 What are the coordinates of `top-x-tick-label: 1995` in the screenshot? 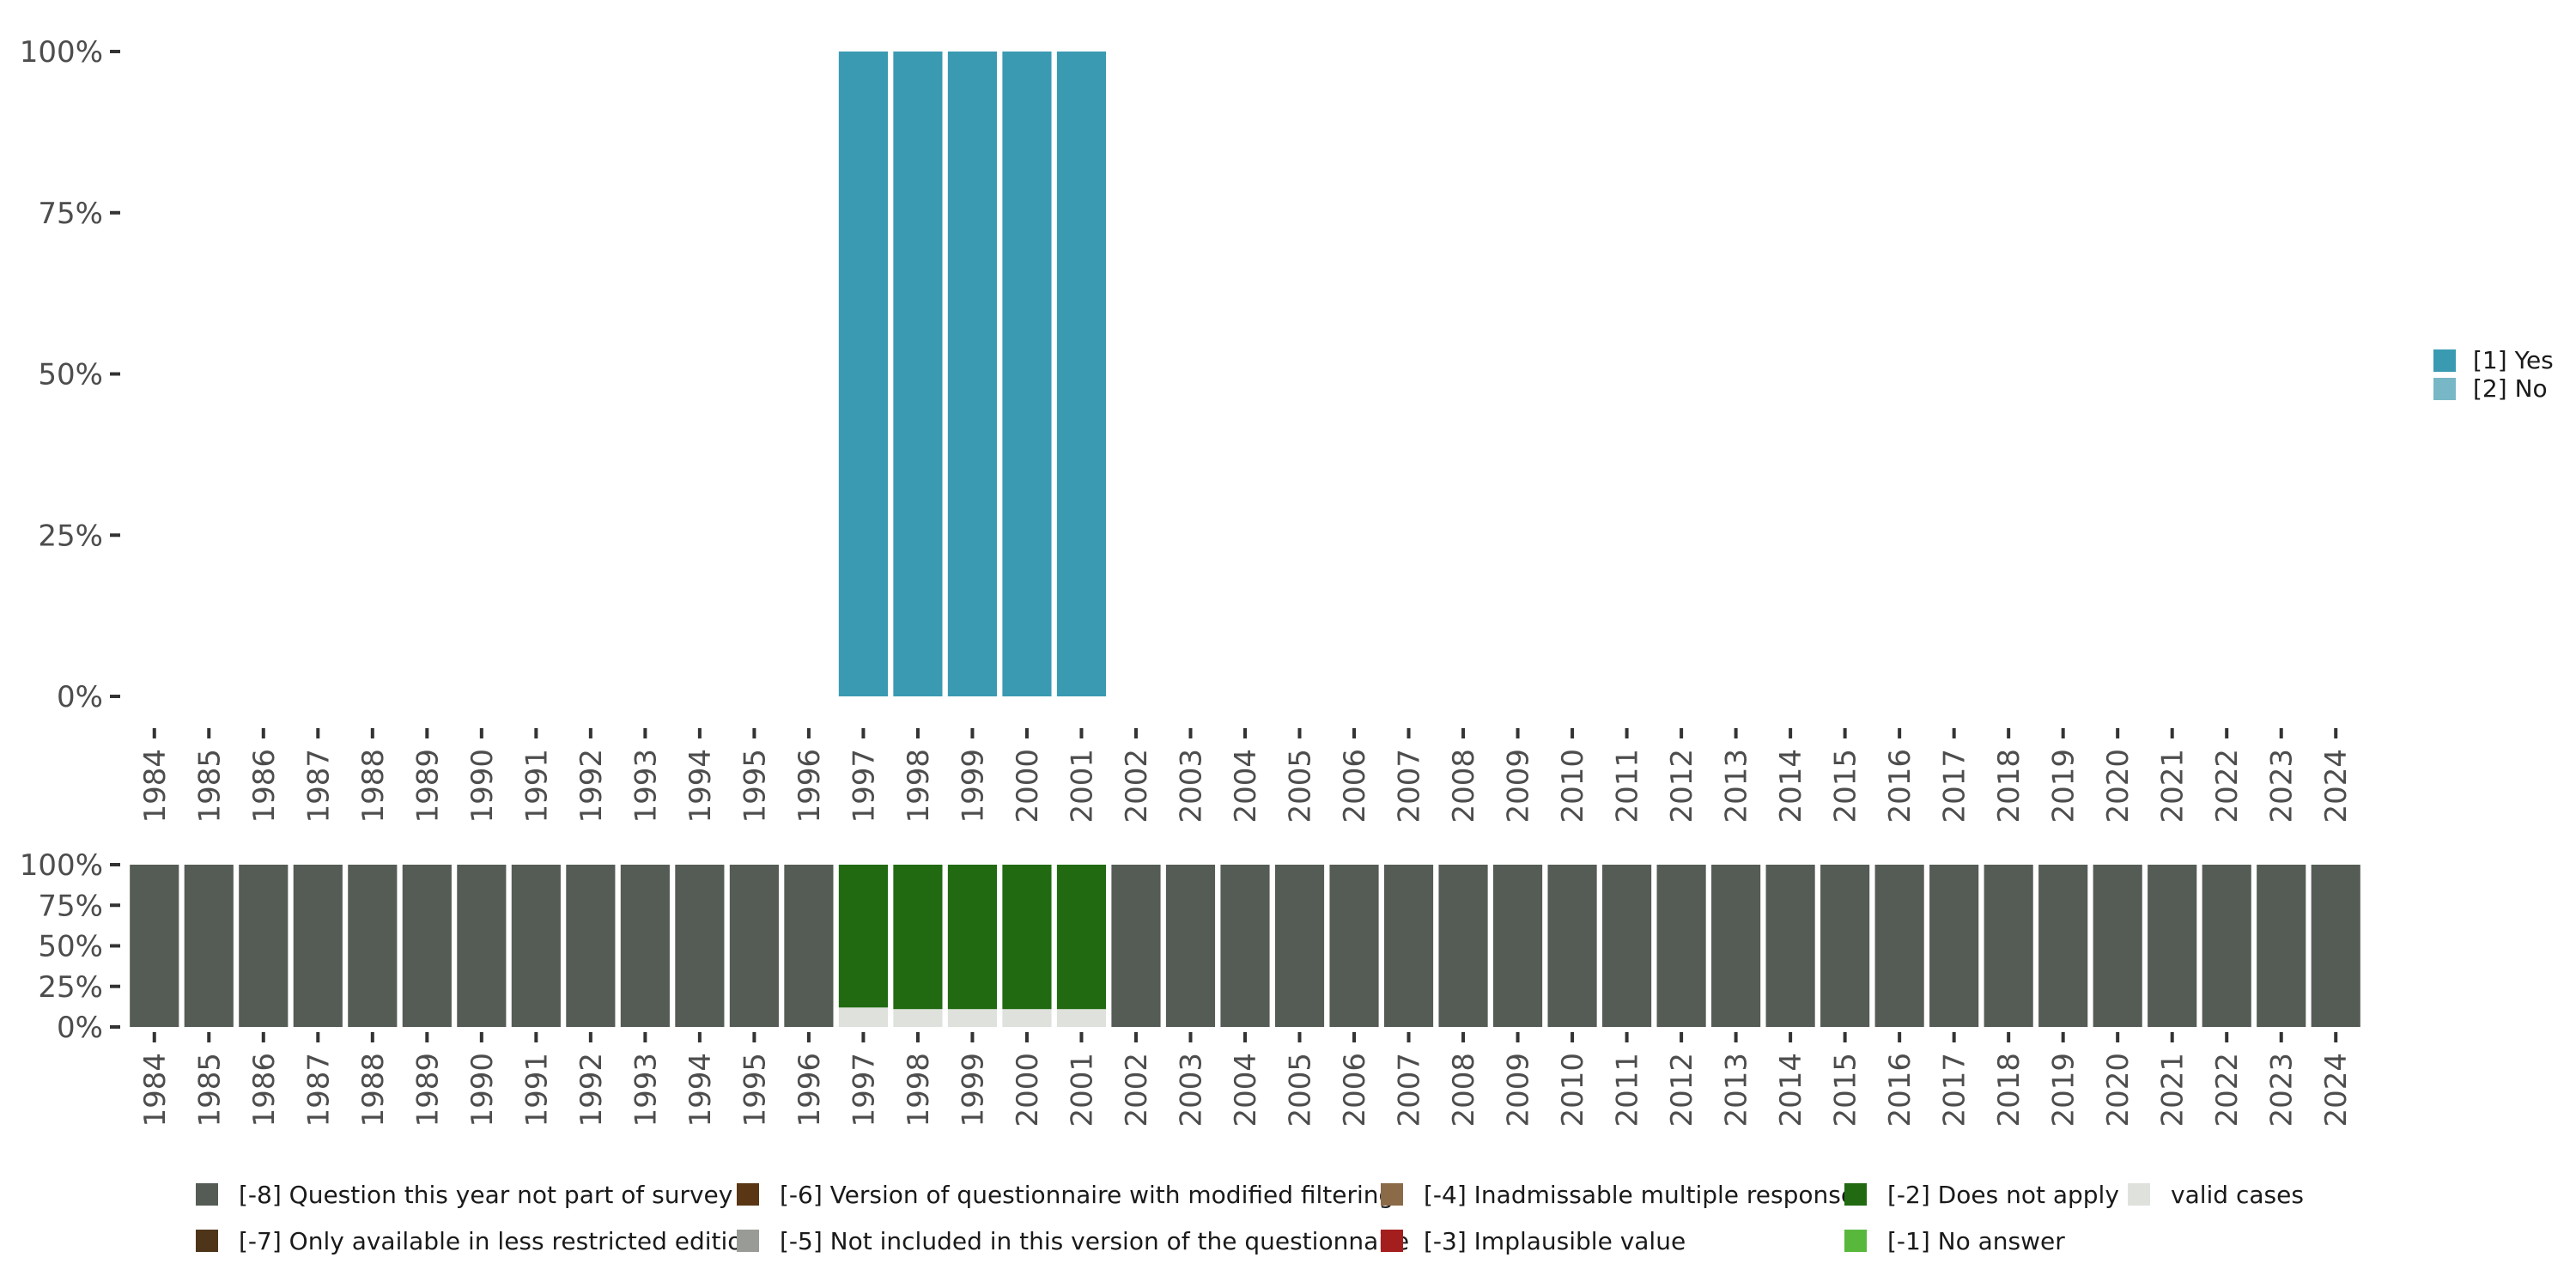 It's located at (755, 786).